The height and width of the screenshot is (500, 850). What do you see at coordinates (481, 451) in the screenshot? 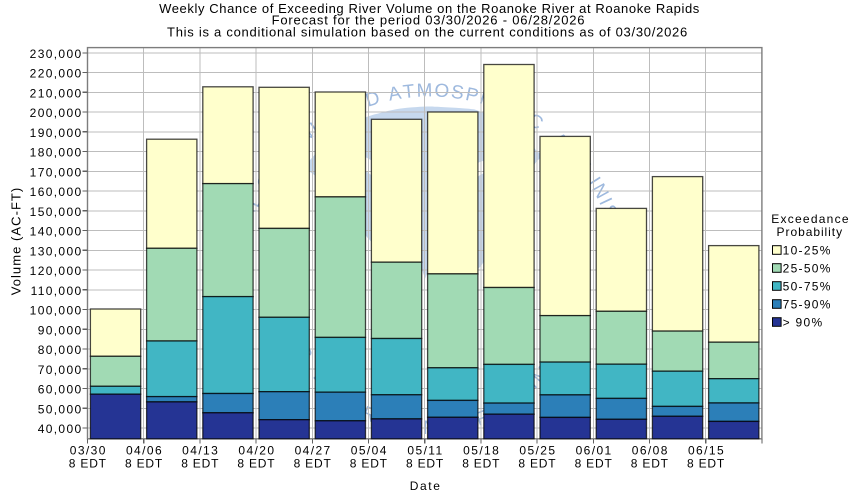
I see `svg-text: 05/18` at bounding box center [481, 451].